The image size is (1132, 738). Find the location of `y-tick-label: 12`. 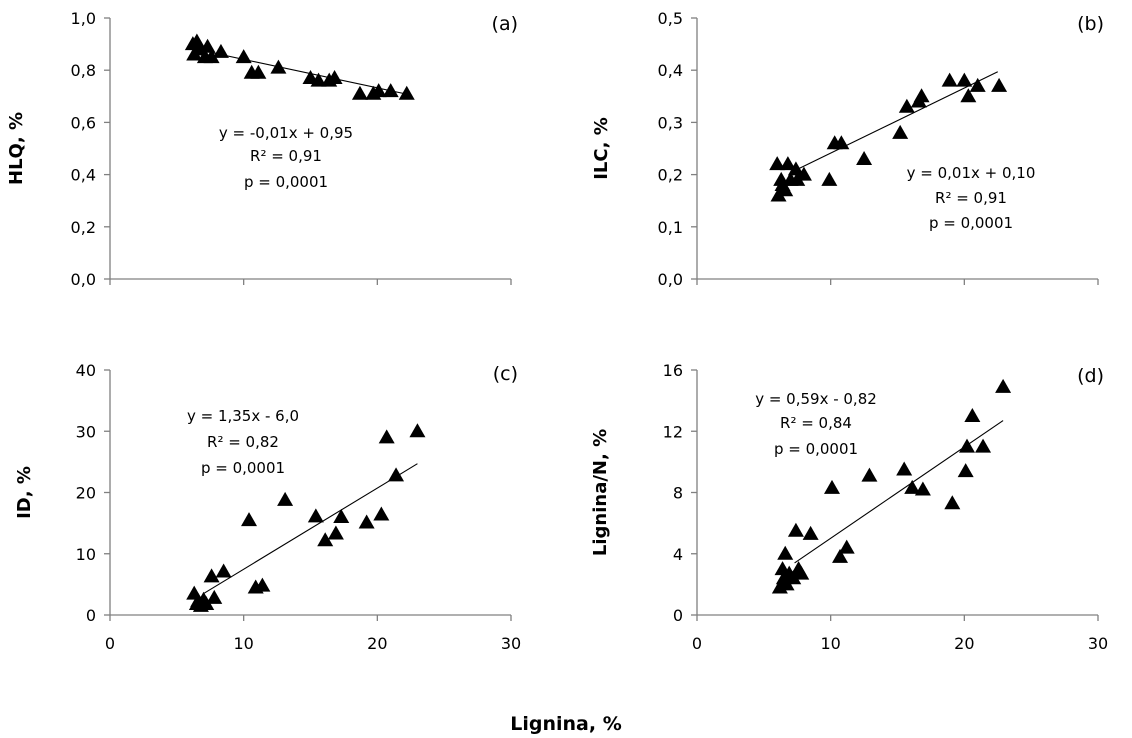

y-tick-label: 12 is located at coordinates (673, 431).